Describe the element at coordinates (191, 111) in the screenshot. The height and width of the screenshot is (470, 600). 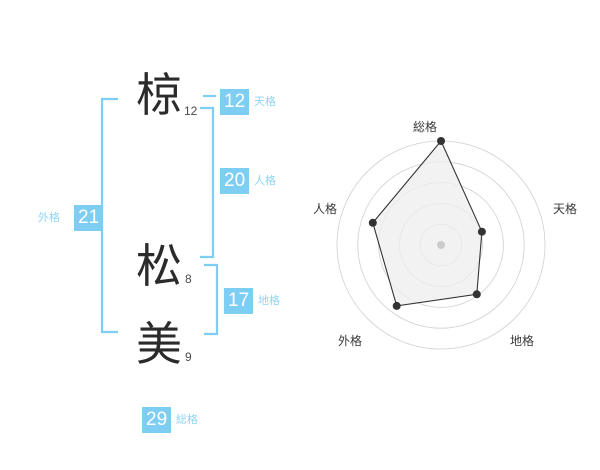
I see `name-character-1-strokes: 12` at that location.